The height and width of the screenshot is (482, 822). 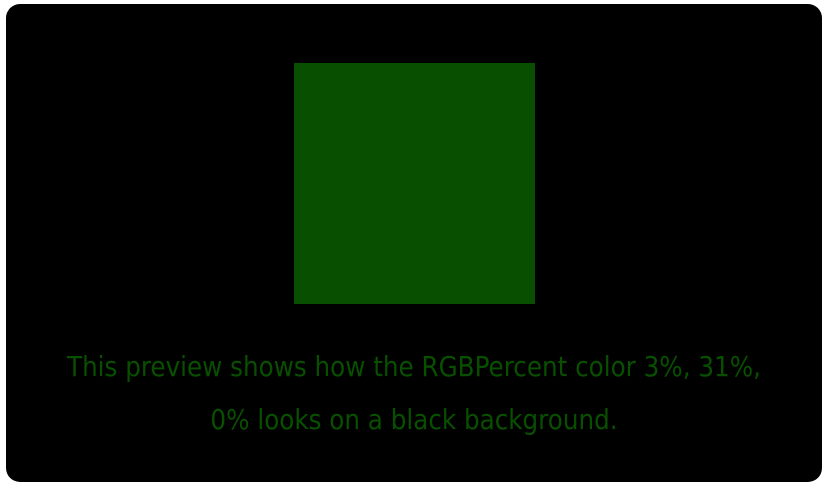 What do you see at coordinates (414, 183) in the screenshot?
I see `color-swatch` at bounding box center [414, 183].